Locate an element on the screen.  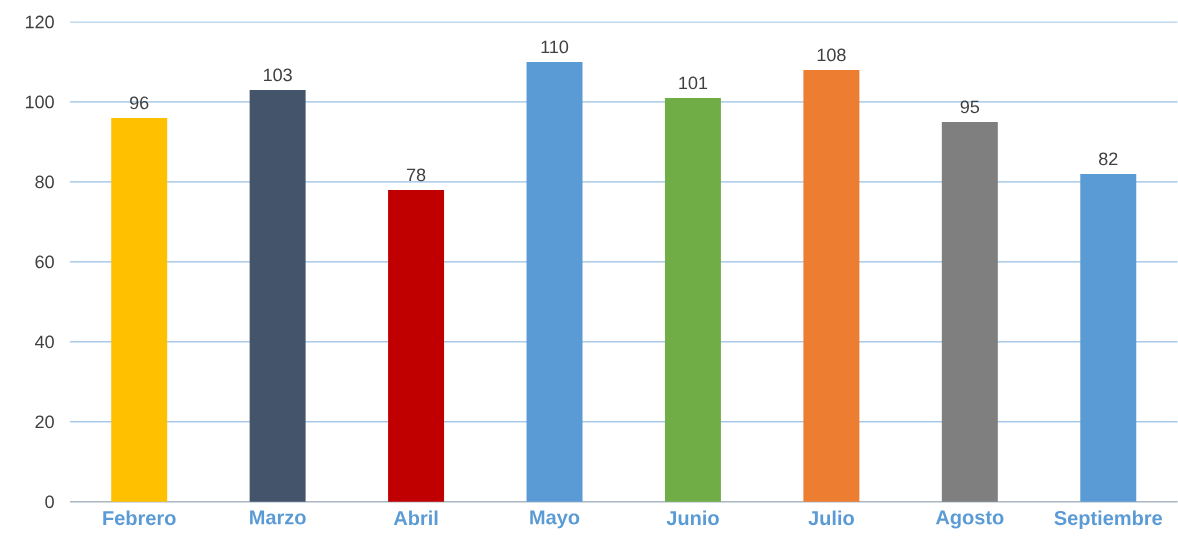
y-tick-label: 60 is located at coordinates (44, 262).